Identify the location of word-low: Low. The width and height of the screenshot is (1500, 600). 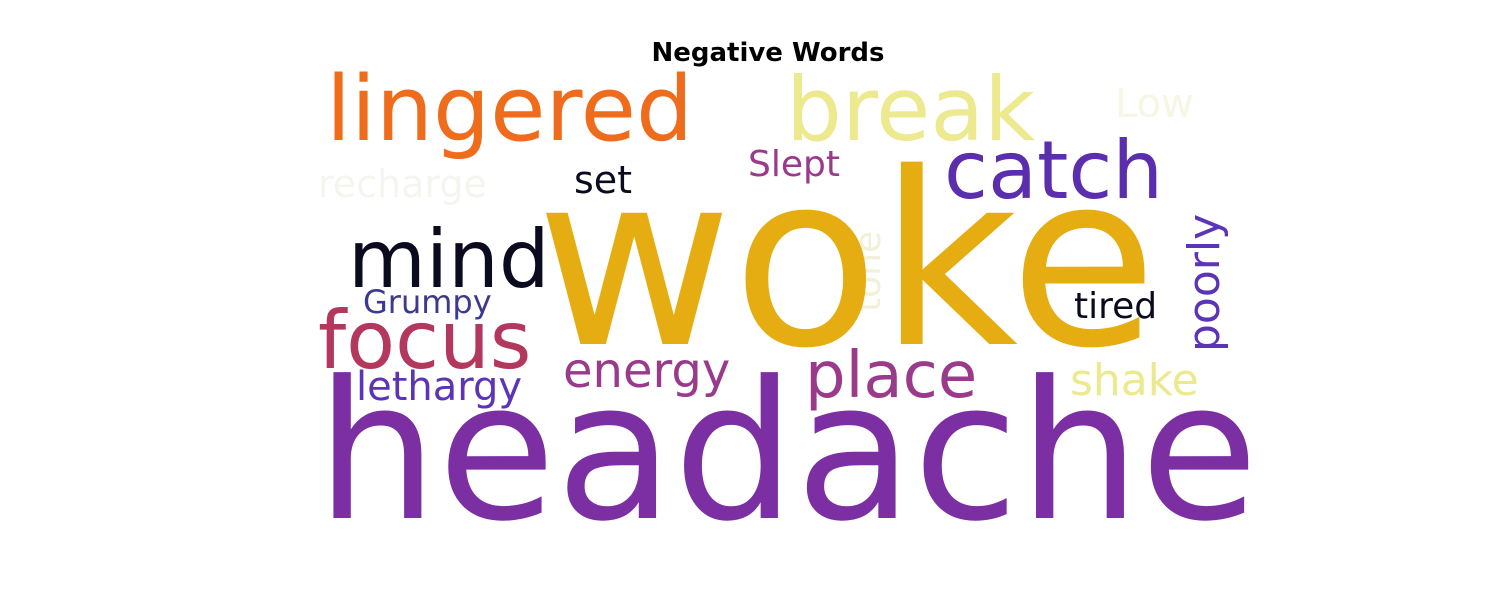
(1154, 104).